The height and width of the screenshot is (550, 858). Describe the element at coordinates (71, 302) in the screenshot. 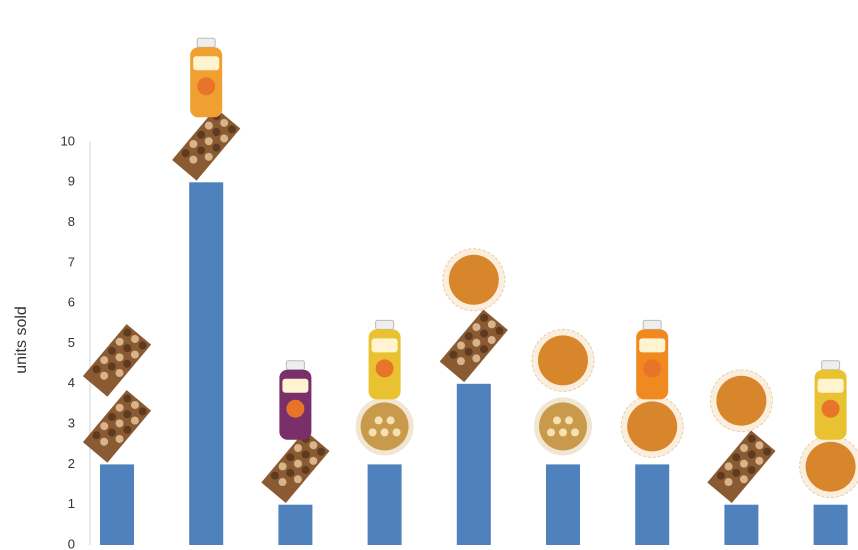

I see `y-tick-label: 6` at that location.